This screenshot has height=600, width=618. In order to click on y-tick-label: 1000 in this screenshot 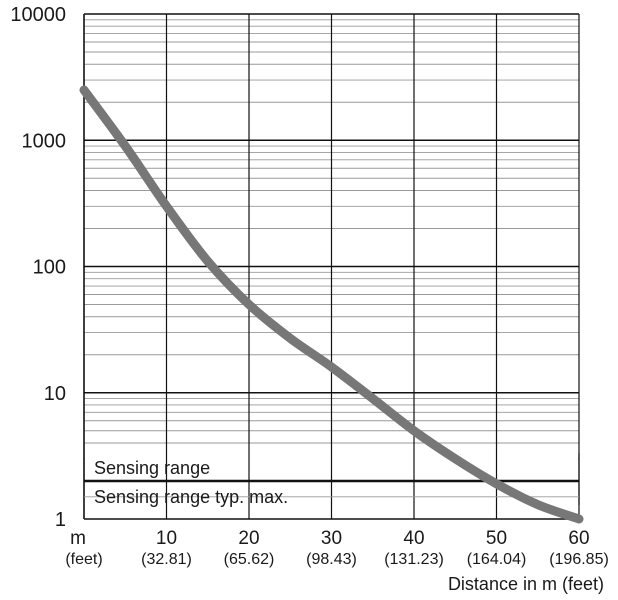, I will do `click(44, 141)`.